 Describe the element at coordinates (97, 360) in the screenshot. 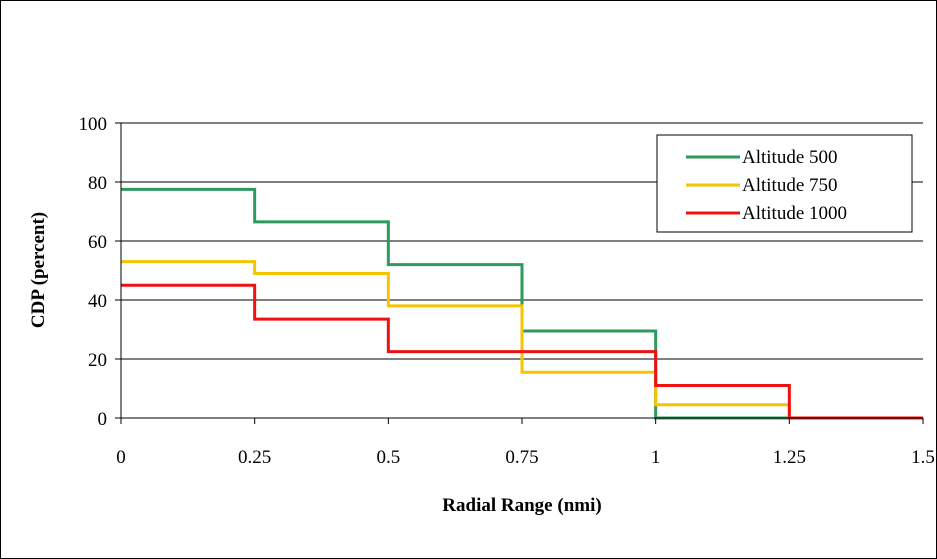

I see `y-tick-label: 20` at that location.